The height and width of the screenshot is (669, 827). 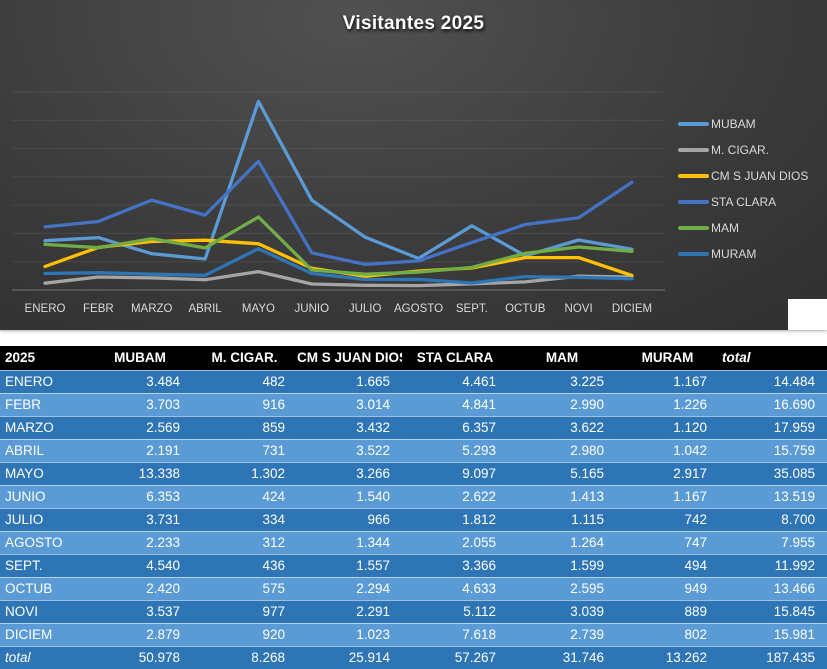 What do you see at coordinates (44, 588) in the screenshot?
I see `month-cell: OCTUB` at bounding box center [44, 588].